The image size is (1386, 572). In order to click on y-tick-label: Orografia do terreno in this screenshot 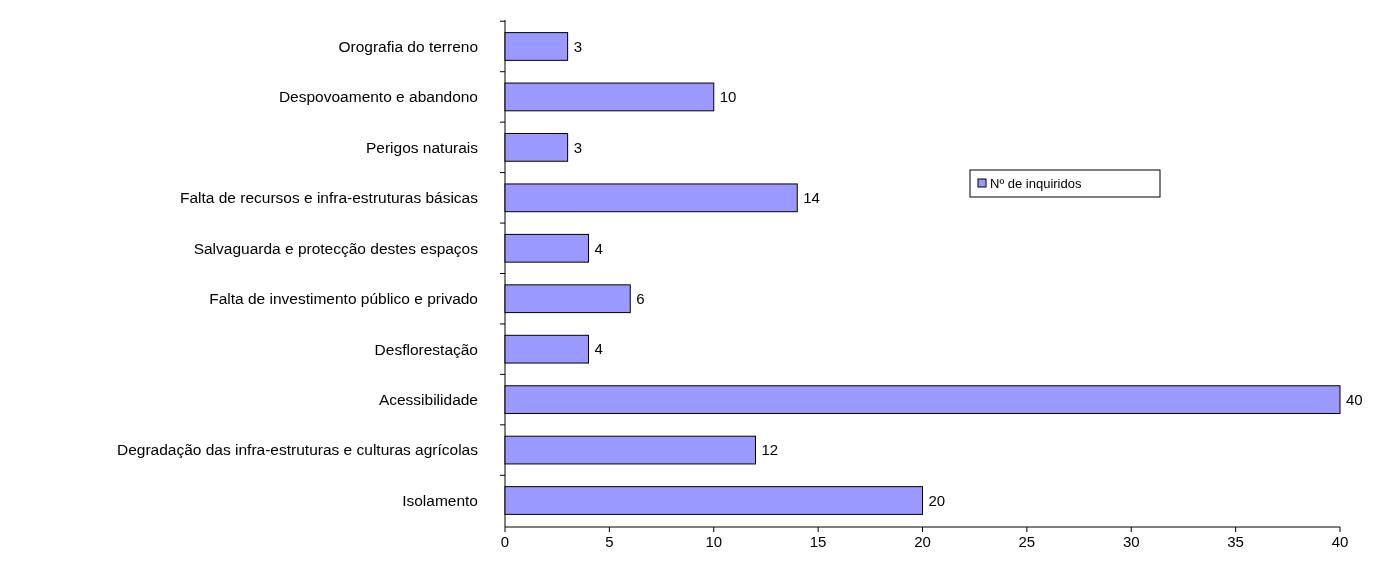, I will do `click(408, 46)`.